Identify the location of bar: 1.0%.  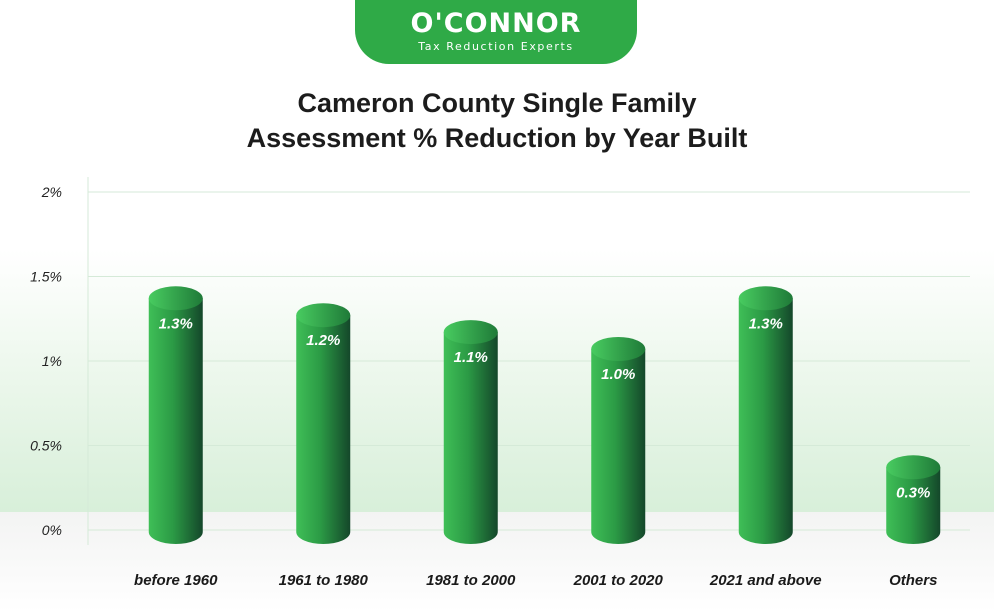
(618, 440).